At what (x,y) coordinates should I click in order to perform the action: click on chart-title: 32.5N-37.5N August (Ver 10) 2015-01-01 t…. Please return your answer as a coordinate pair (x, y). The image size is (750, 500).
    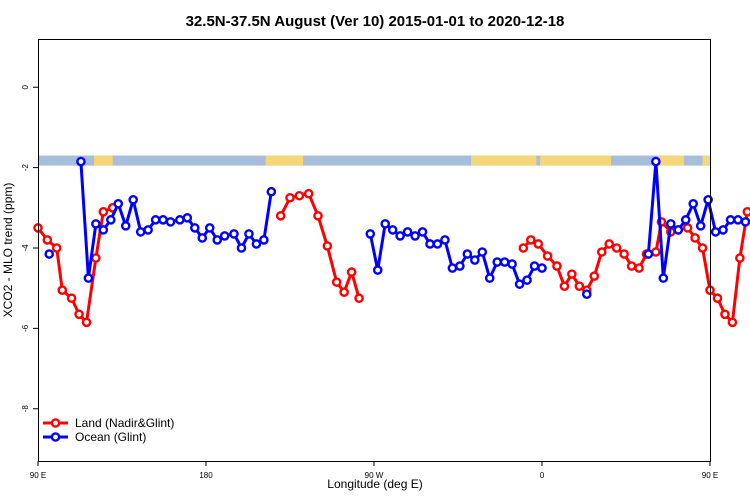
    Looking at the image, I should click on (375, 21).